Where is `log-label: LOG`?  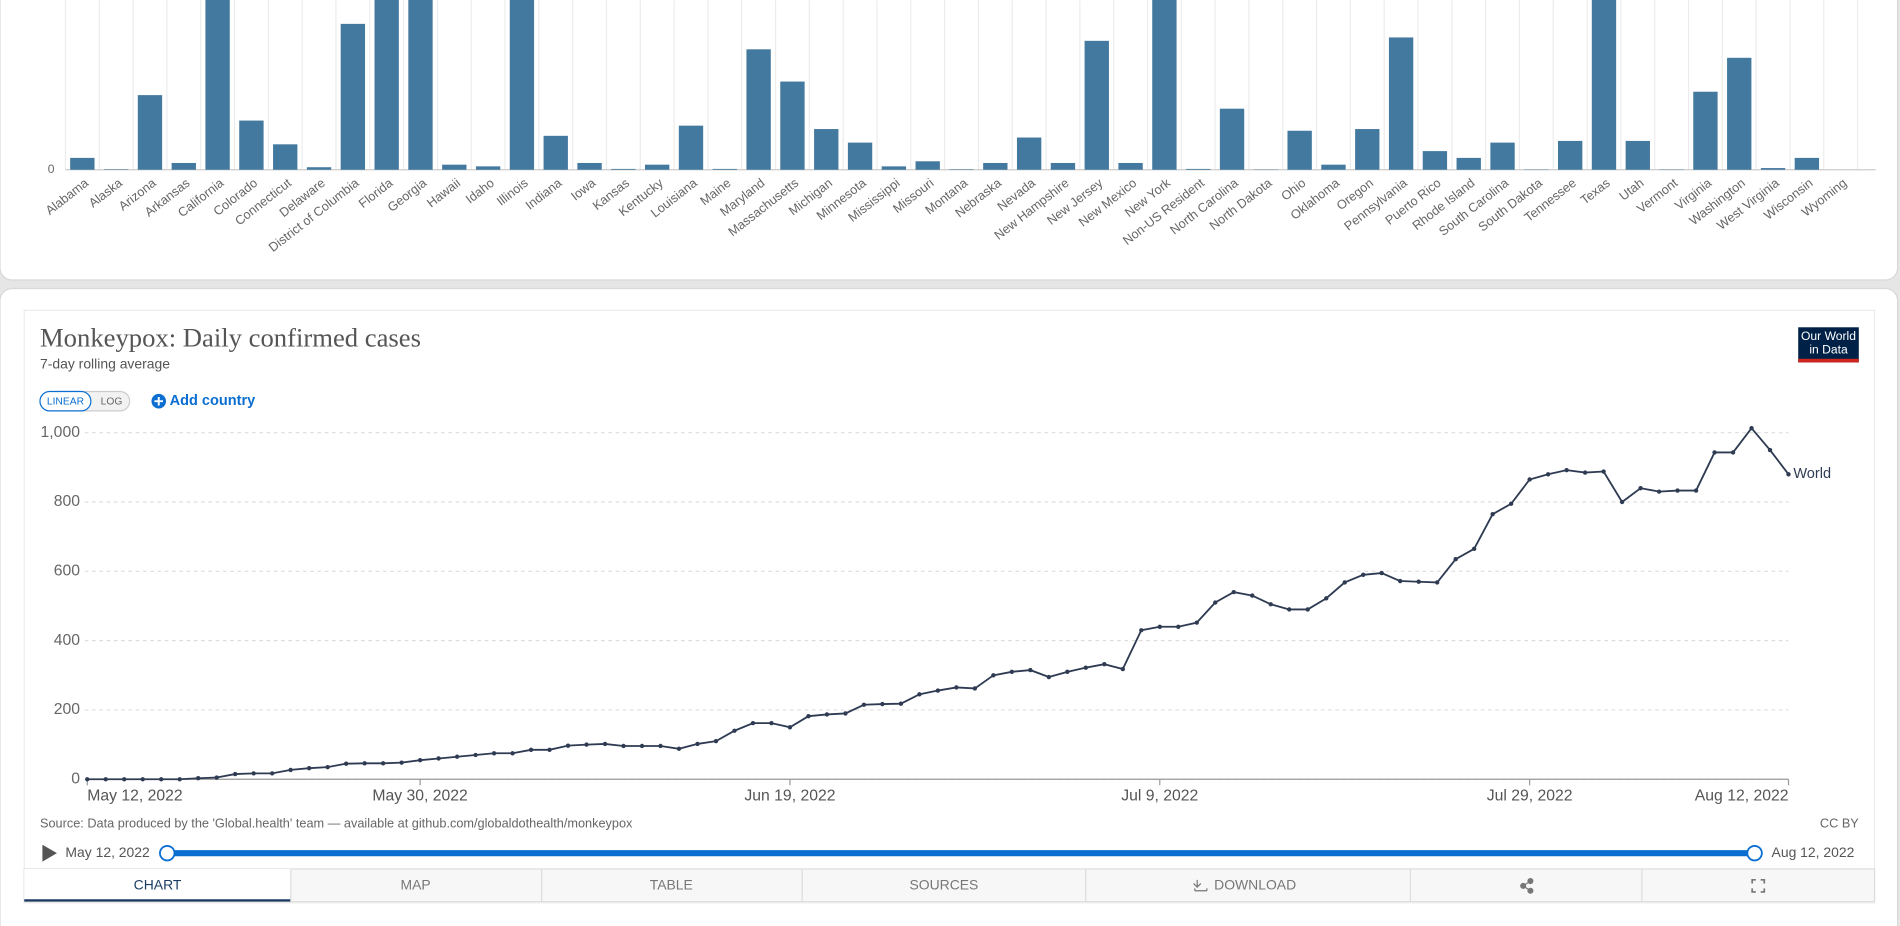
log-label: LOG is located at coordinates (112, 402).